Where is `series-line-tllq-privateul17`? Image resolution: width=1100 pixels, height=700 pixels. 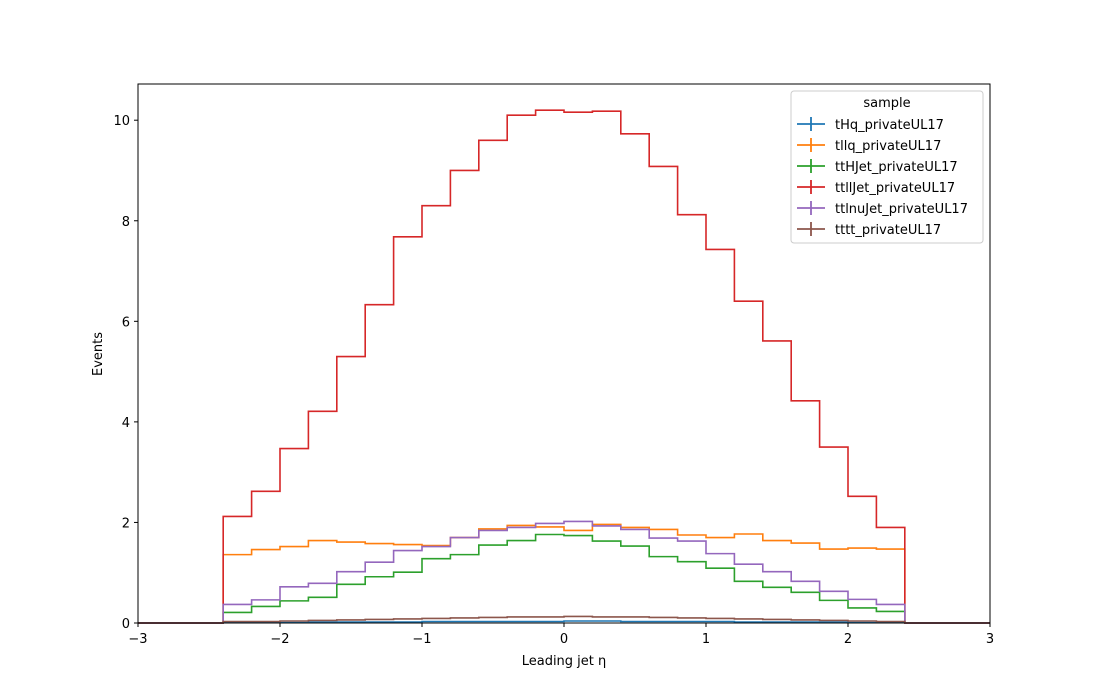
series-line-tllq-privateul17 is located at coordinates (564, 573).